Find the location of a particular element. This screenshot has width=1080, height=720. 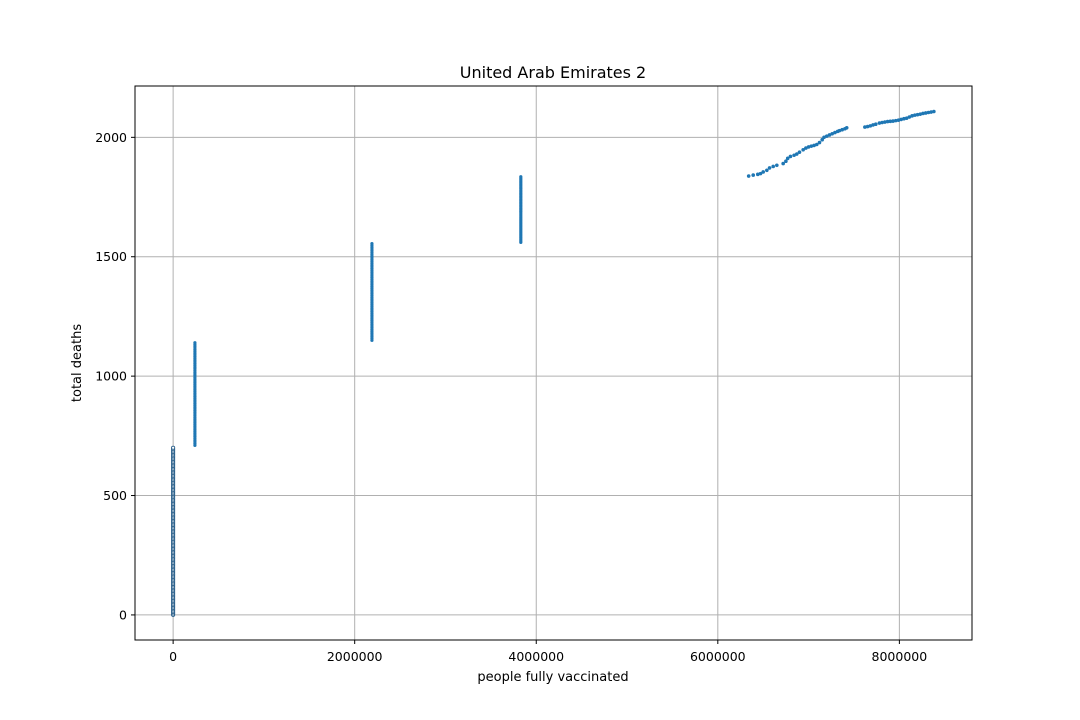

x-tick-label-4: 8000000 is located at coordinates (900, 656).